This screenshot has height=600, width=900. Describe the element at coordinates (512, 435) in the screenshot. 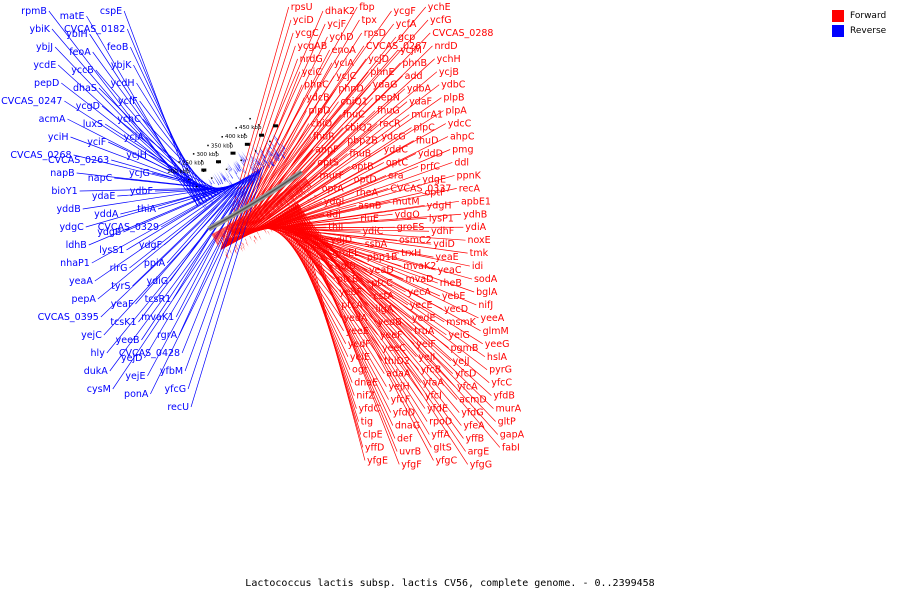

I see `forward-gene-label: gapA` at that location.